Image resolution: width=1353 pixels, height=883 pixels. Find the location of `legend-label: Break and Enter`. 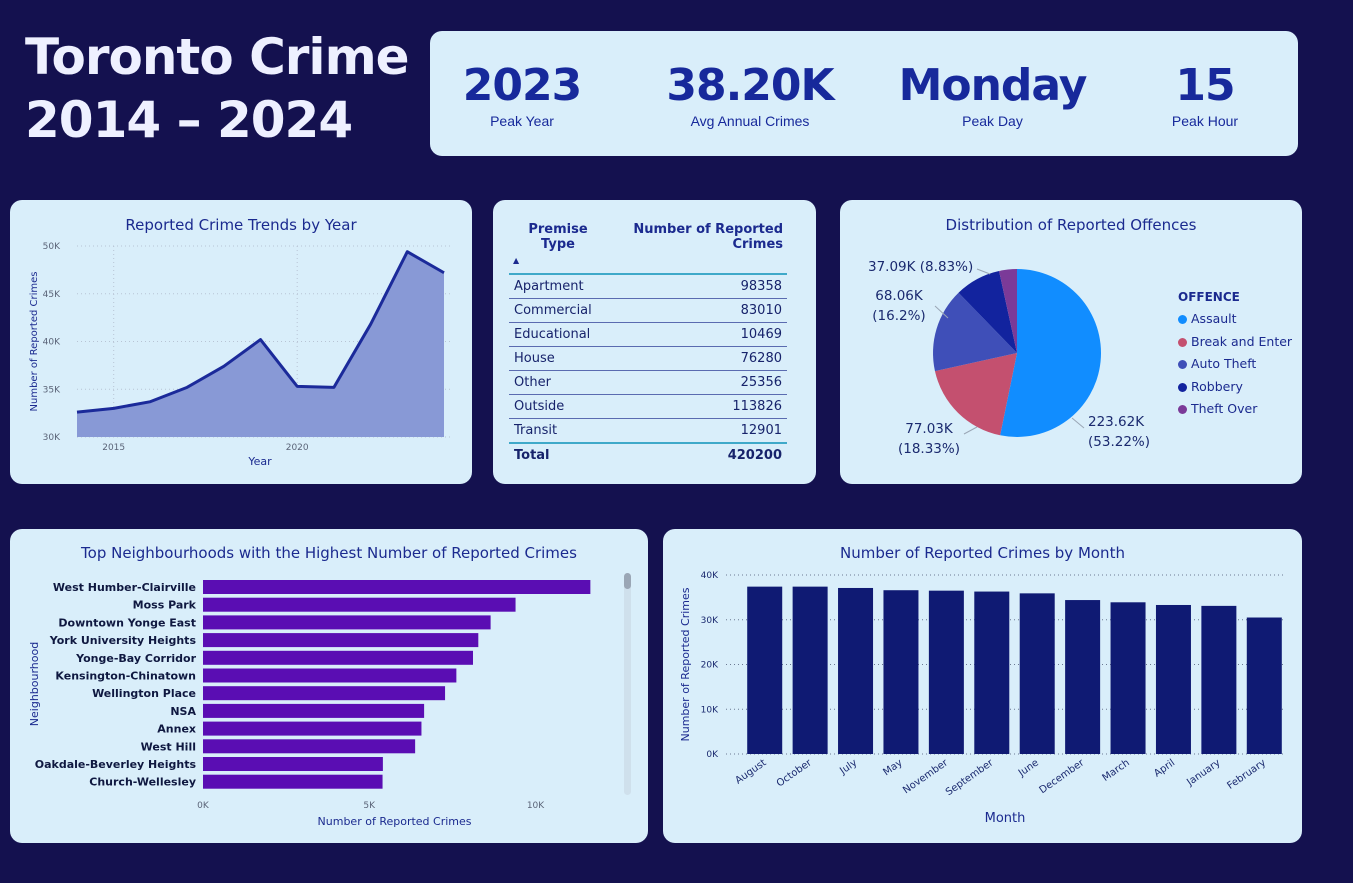

legend-label: Break and Enter is located at coordinates (1242, 341).